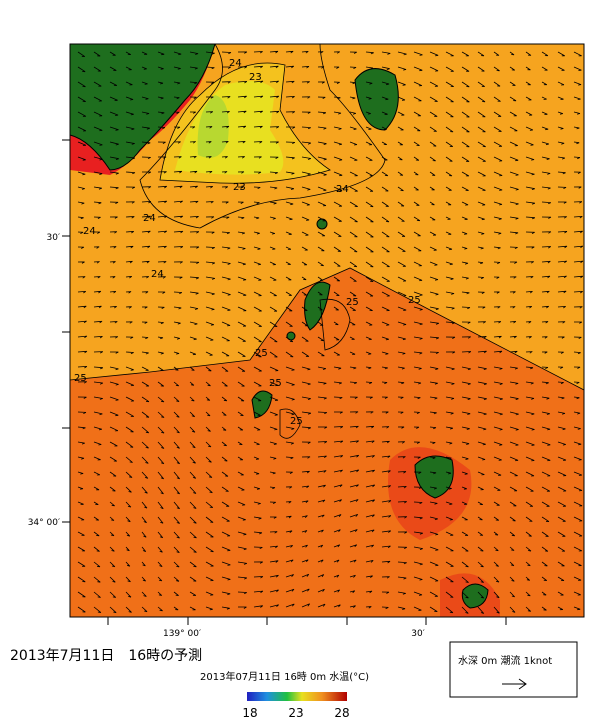 The height and width of the screenshot is (726, 596). What do you see at coordinates (418, 634) in the screenshot?
I see `lon-label: 30′` at bounding box center [418, 634].